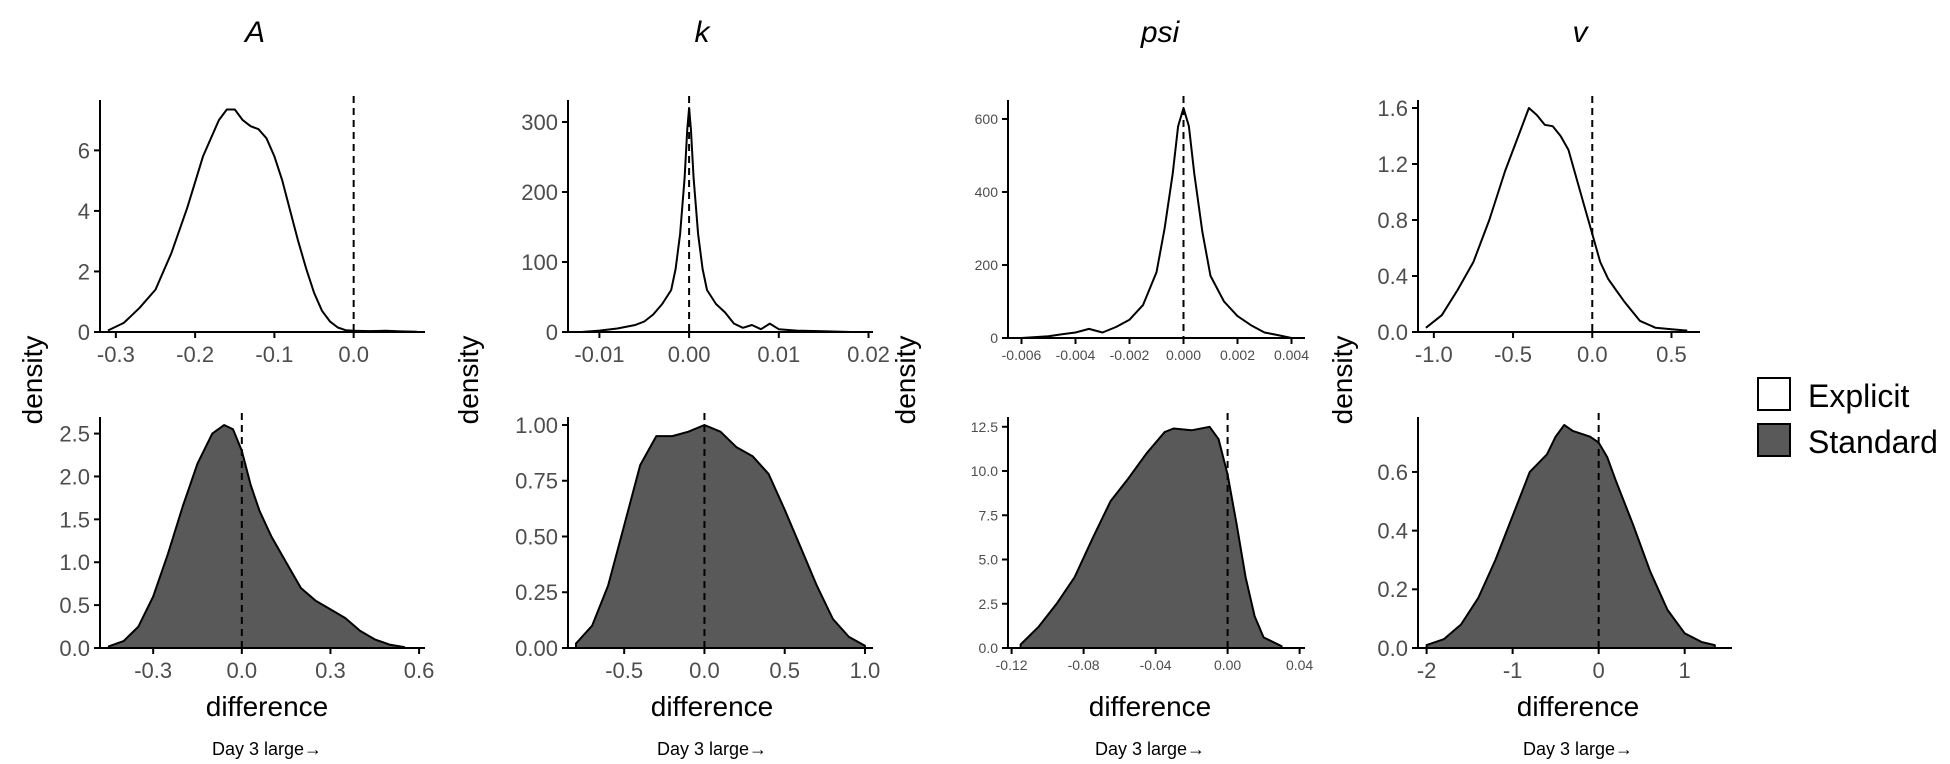 Image resolution: width=1950 pixels, height=764 pixels. I want to click on x-tick-label-psi-standard: 0.04, so click(1299, 665).